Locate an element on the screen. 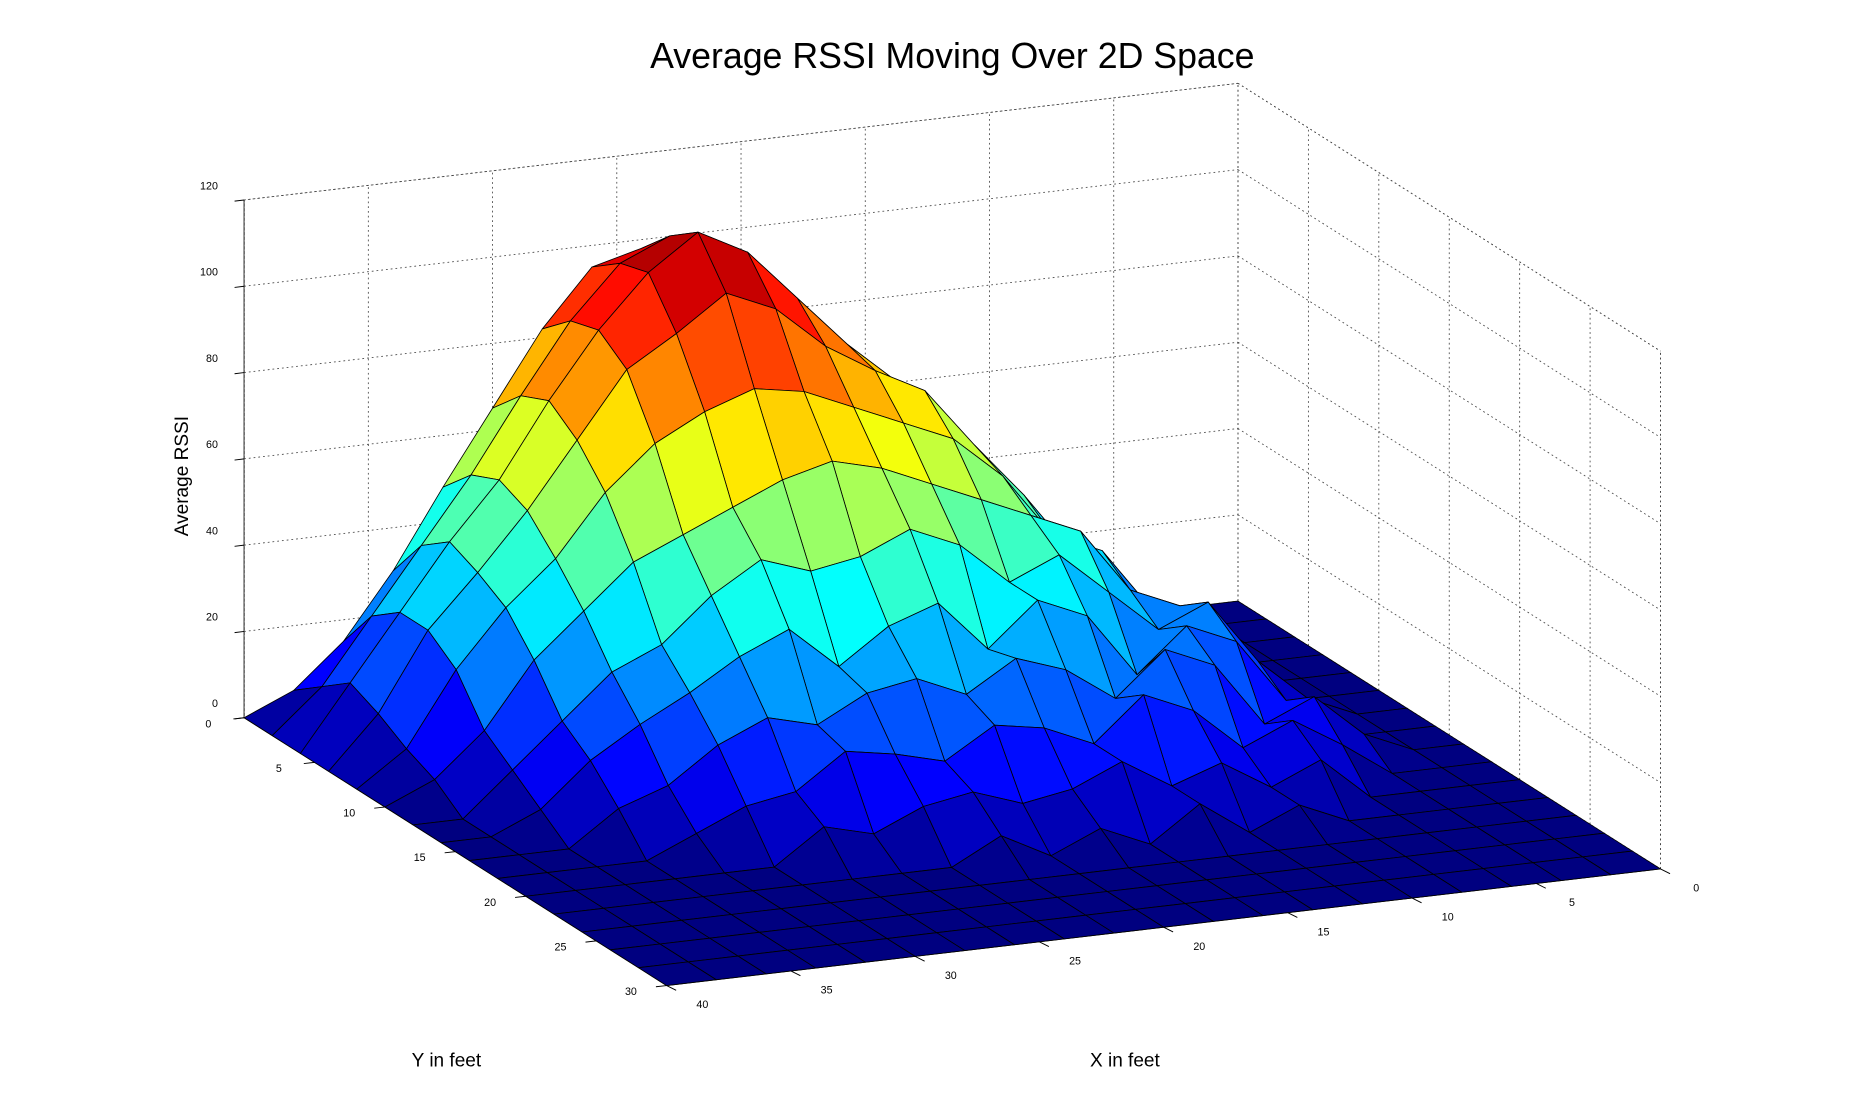 The image size is (1857, 1101). y-tick-label: 5 is located at coordinates (279, 769).